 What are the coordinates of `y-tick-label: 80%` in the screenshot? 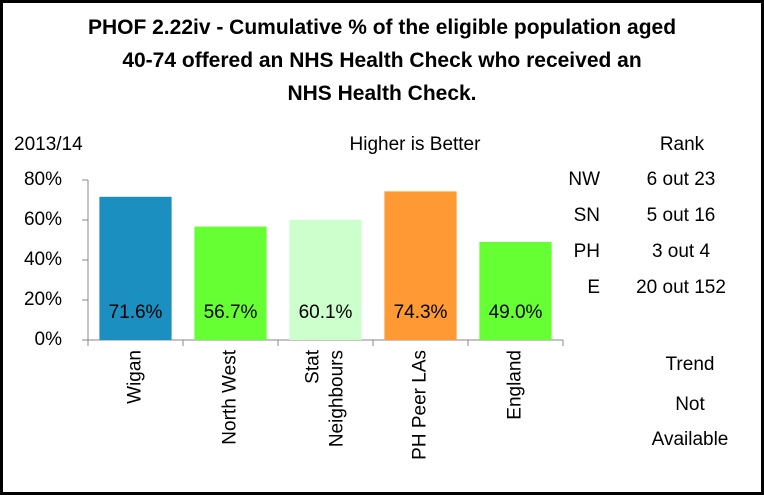 It's located at (43, 179).